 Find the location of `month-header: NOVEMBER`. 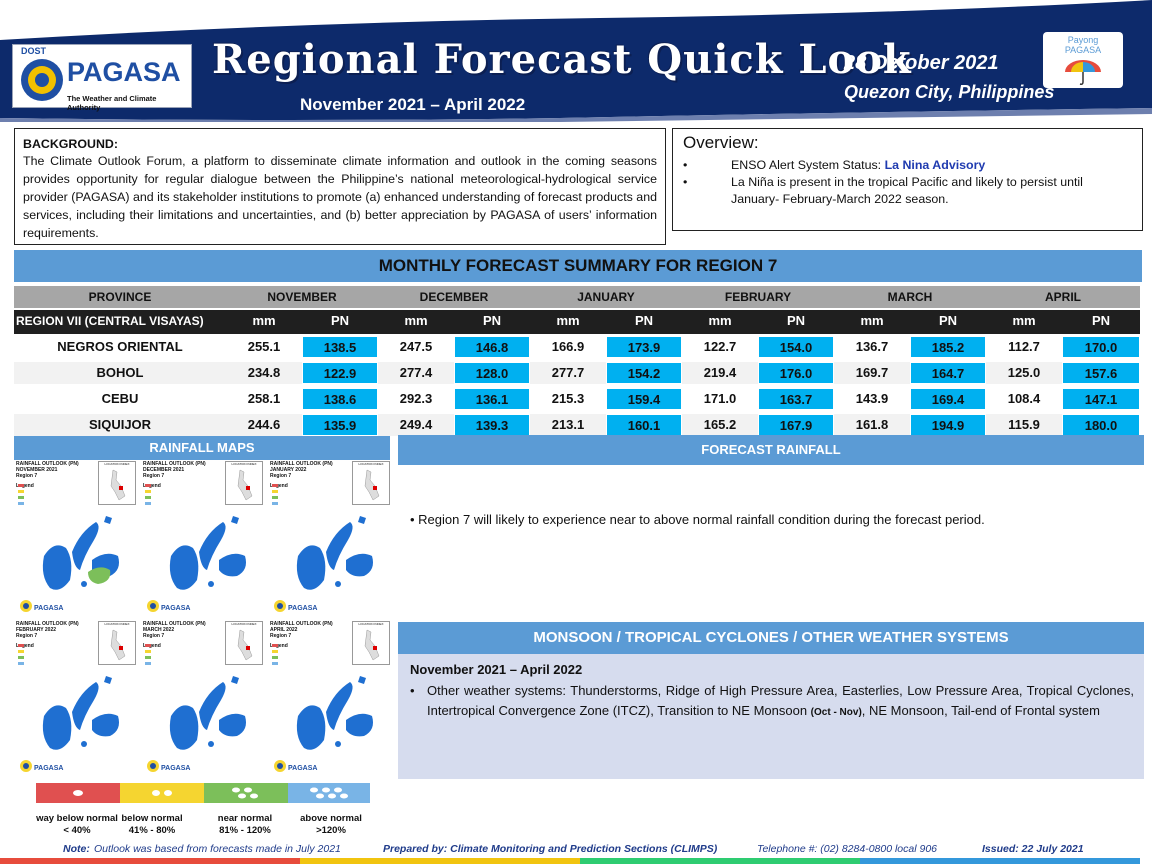

month-header: NOVEMBER is located at coordinates (302, 297).